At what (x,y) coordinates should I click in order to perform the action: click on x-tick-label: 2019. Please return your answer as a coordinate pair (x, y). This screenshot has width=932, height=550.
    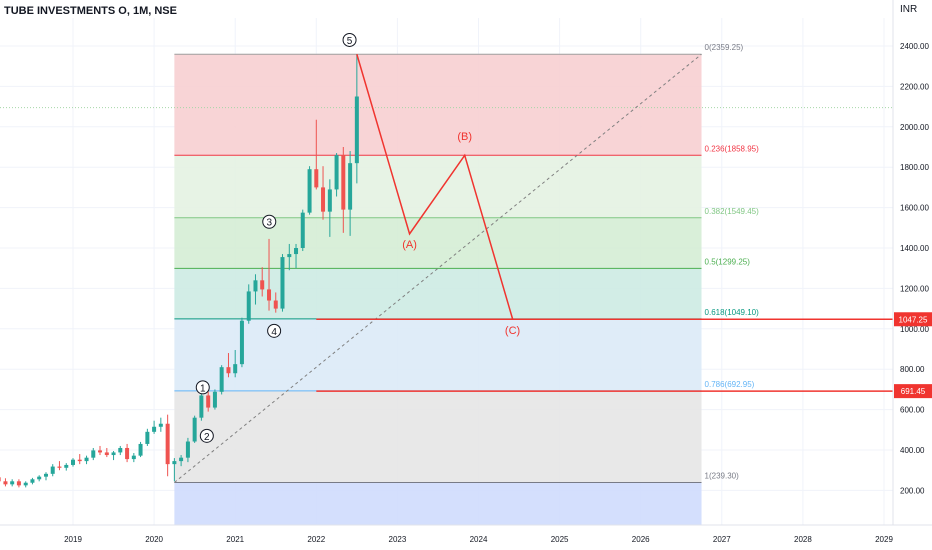
    Looking at the image, I should click on (73, 539).